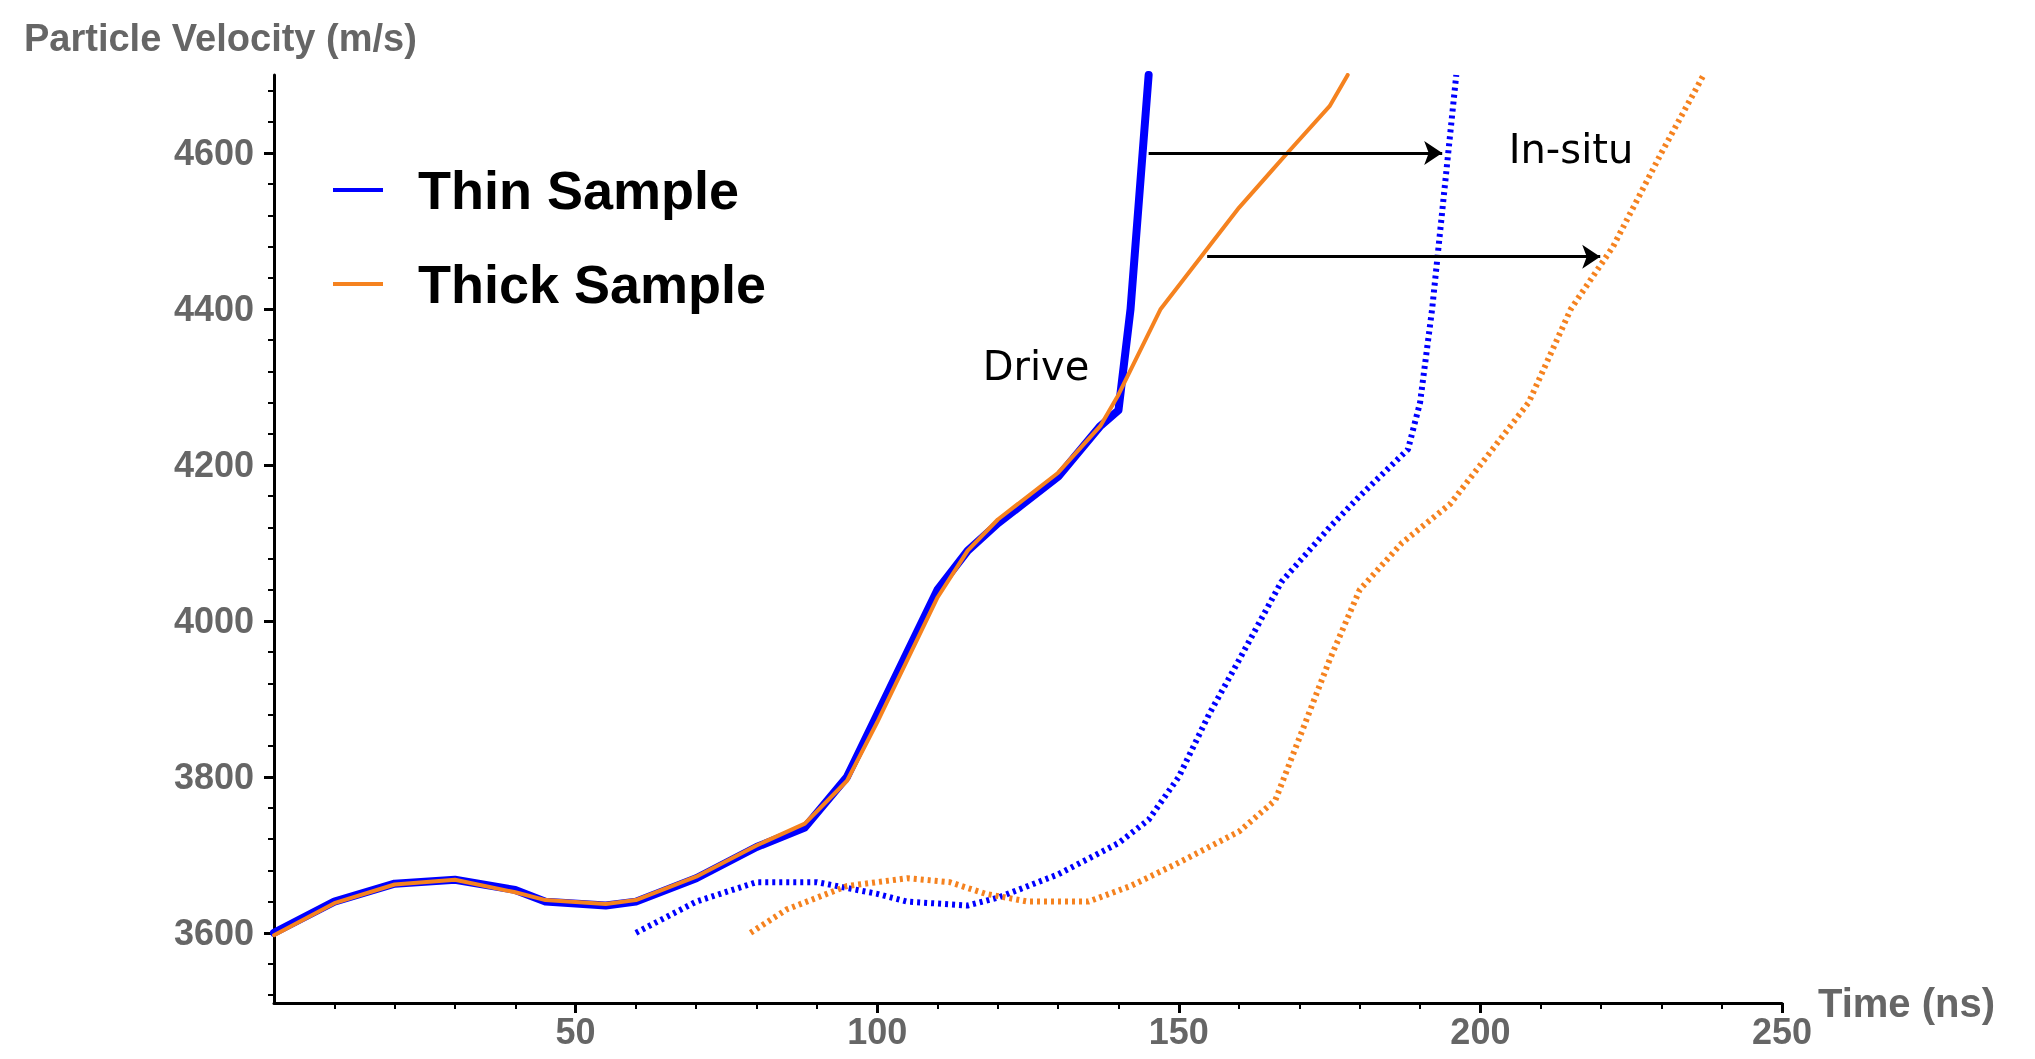 The height and width of the screenshot is (1059, 2035). I want to click on annotation: In-situ, so click(1571, 149).